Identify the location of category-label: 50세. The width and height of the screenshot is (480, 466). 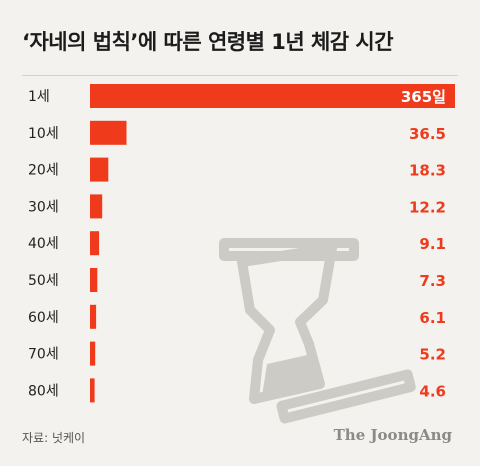
(43, 281).